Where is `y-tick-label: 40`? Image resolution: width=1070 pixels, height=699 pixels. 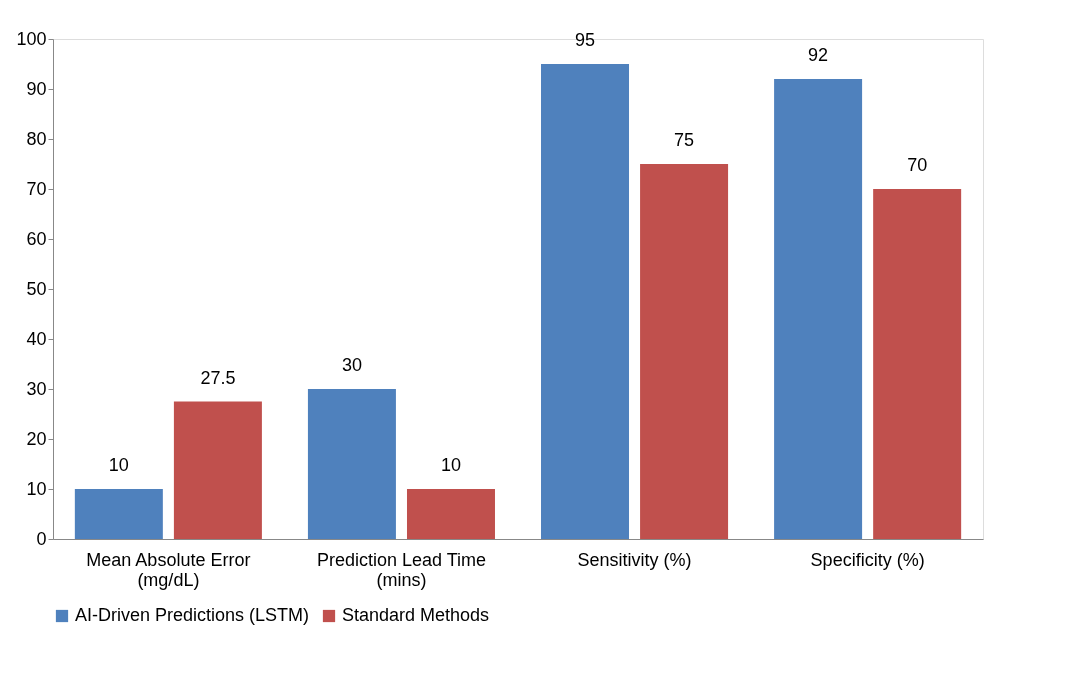 y-tick-label: 40 is located at coordinates (36, 338).